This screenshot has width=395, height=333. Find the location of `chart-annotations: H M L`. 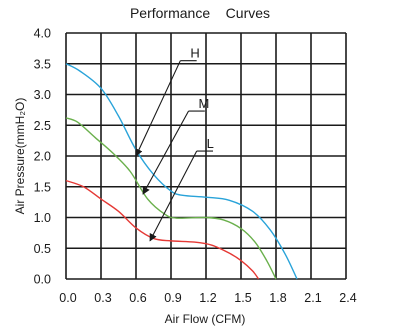

chart-annotations: H M L is located at coordinates (174, 144).